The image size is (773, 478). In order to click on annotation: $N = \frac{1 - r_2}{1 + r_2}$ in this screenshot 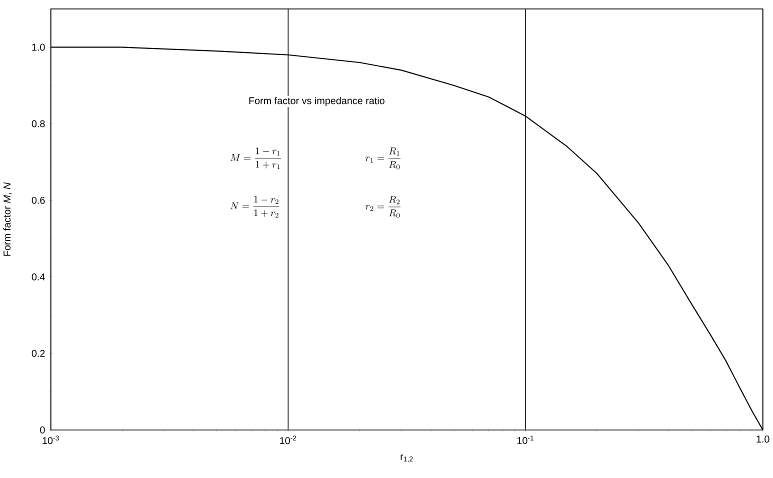, I will do `click(255, 207)`.